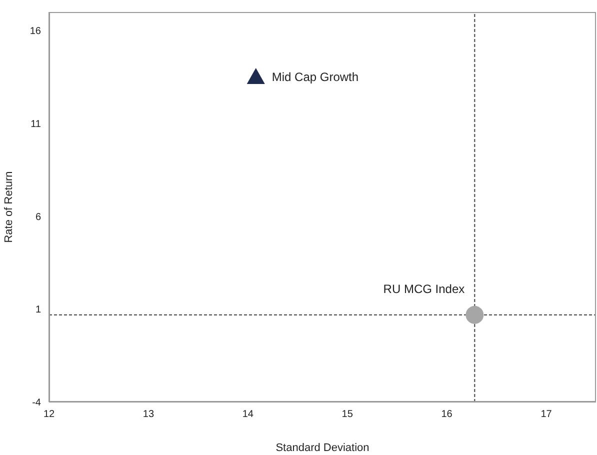 The height and width of the screenshot is (455, 597). Describe the element at coordinates (315, 77) in the screenshot. I see `series-label: Mid Cap Growth` at that location.